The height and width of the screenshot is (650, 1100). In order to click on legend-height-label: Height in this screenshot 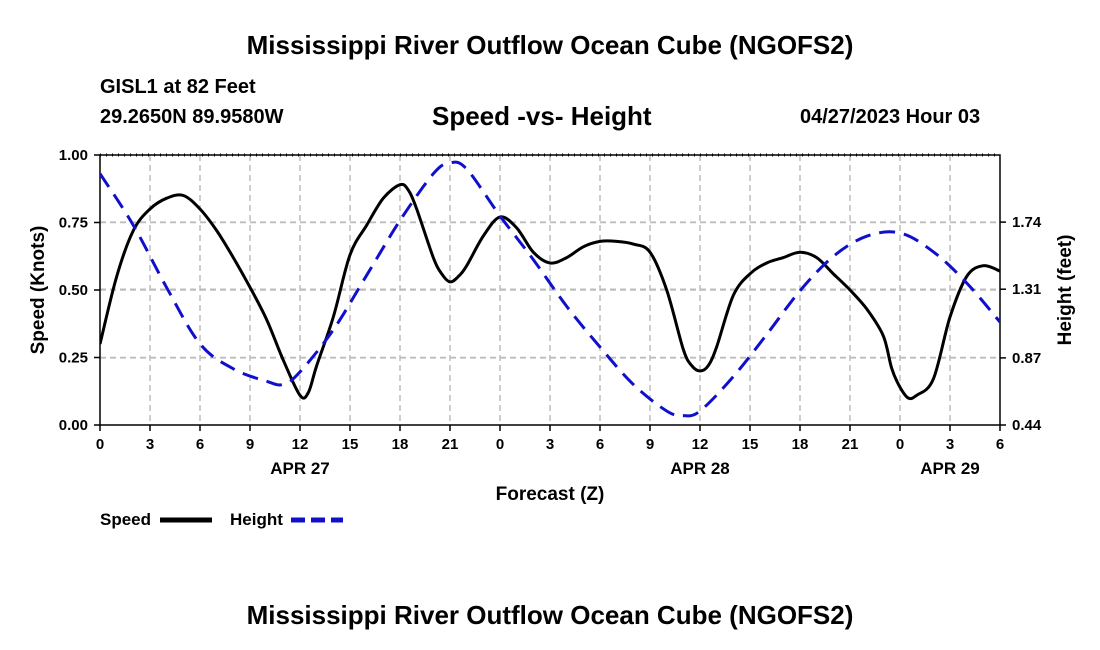, I will do `click(256, 519)`.